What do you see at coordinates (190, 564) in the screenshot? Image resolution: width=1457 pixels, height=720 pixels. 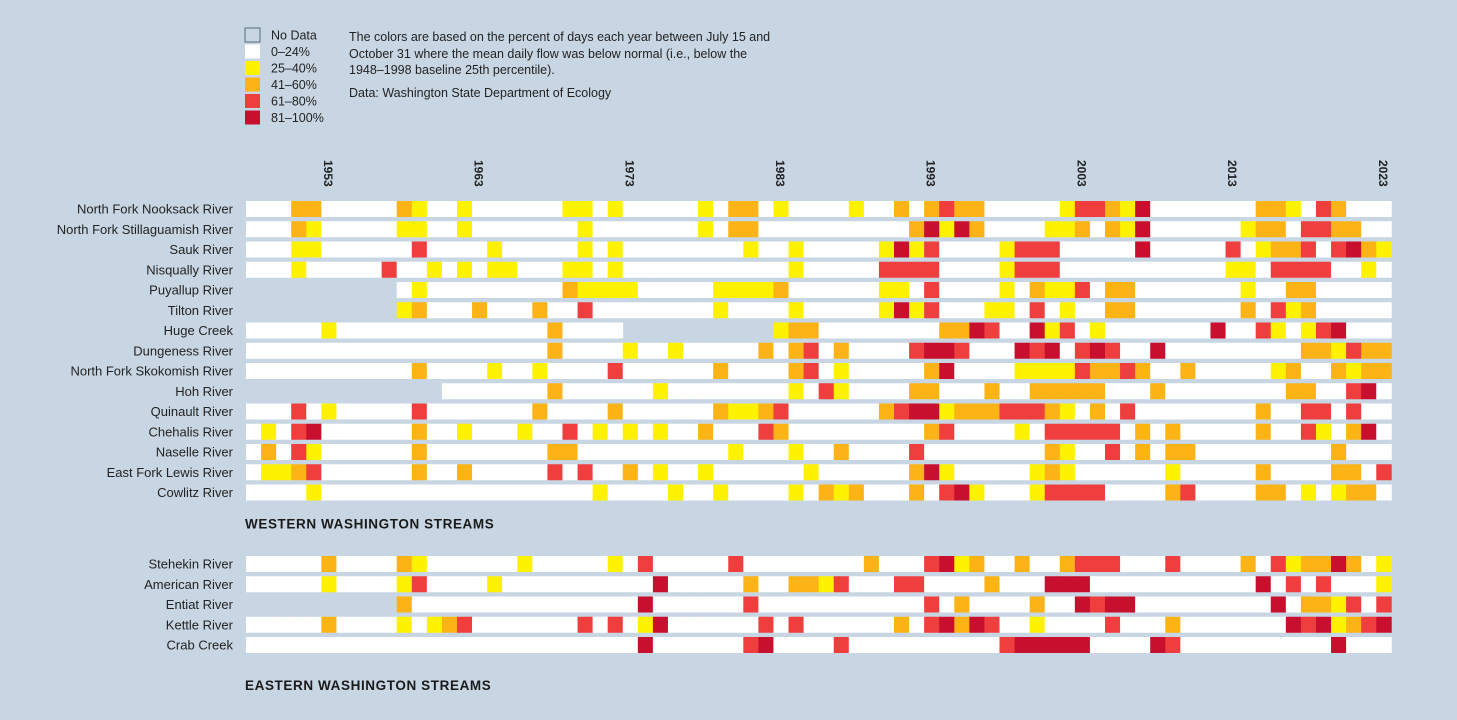 I see `stream-name-label: Stehekin River` at bounding box center [190, 564].